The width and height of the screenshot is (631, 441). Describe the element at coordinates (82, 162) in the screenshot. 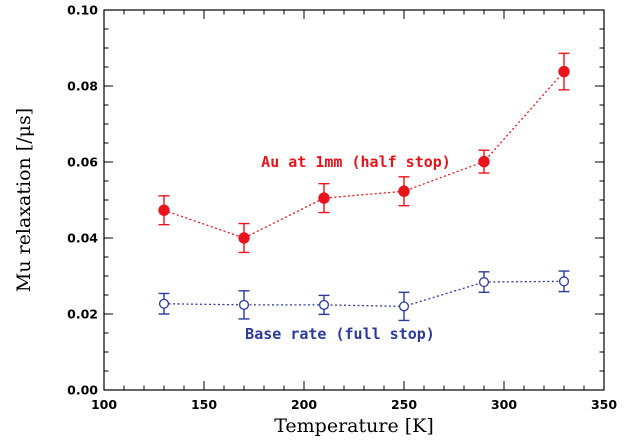

I see `y-tick-label: 0.06` at that location.